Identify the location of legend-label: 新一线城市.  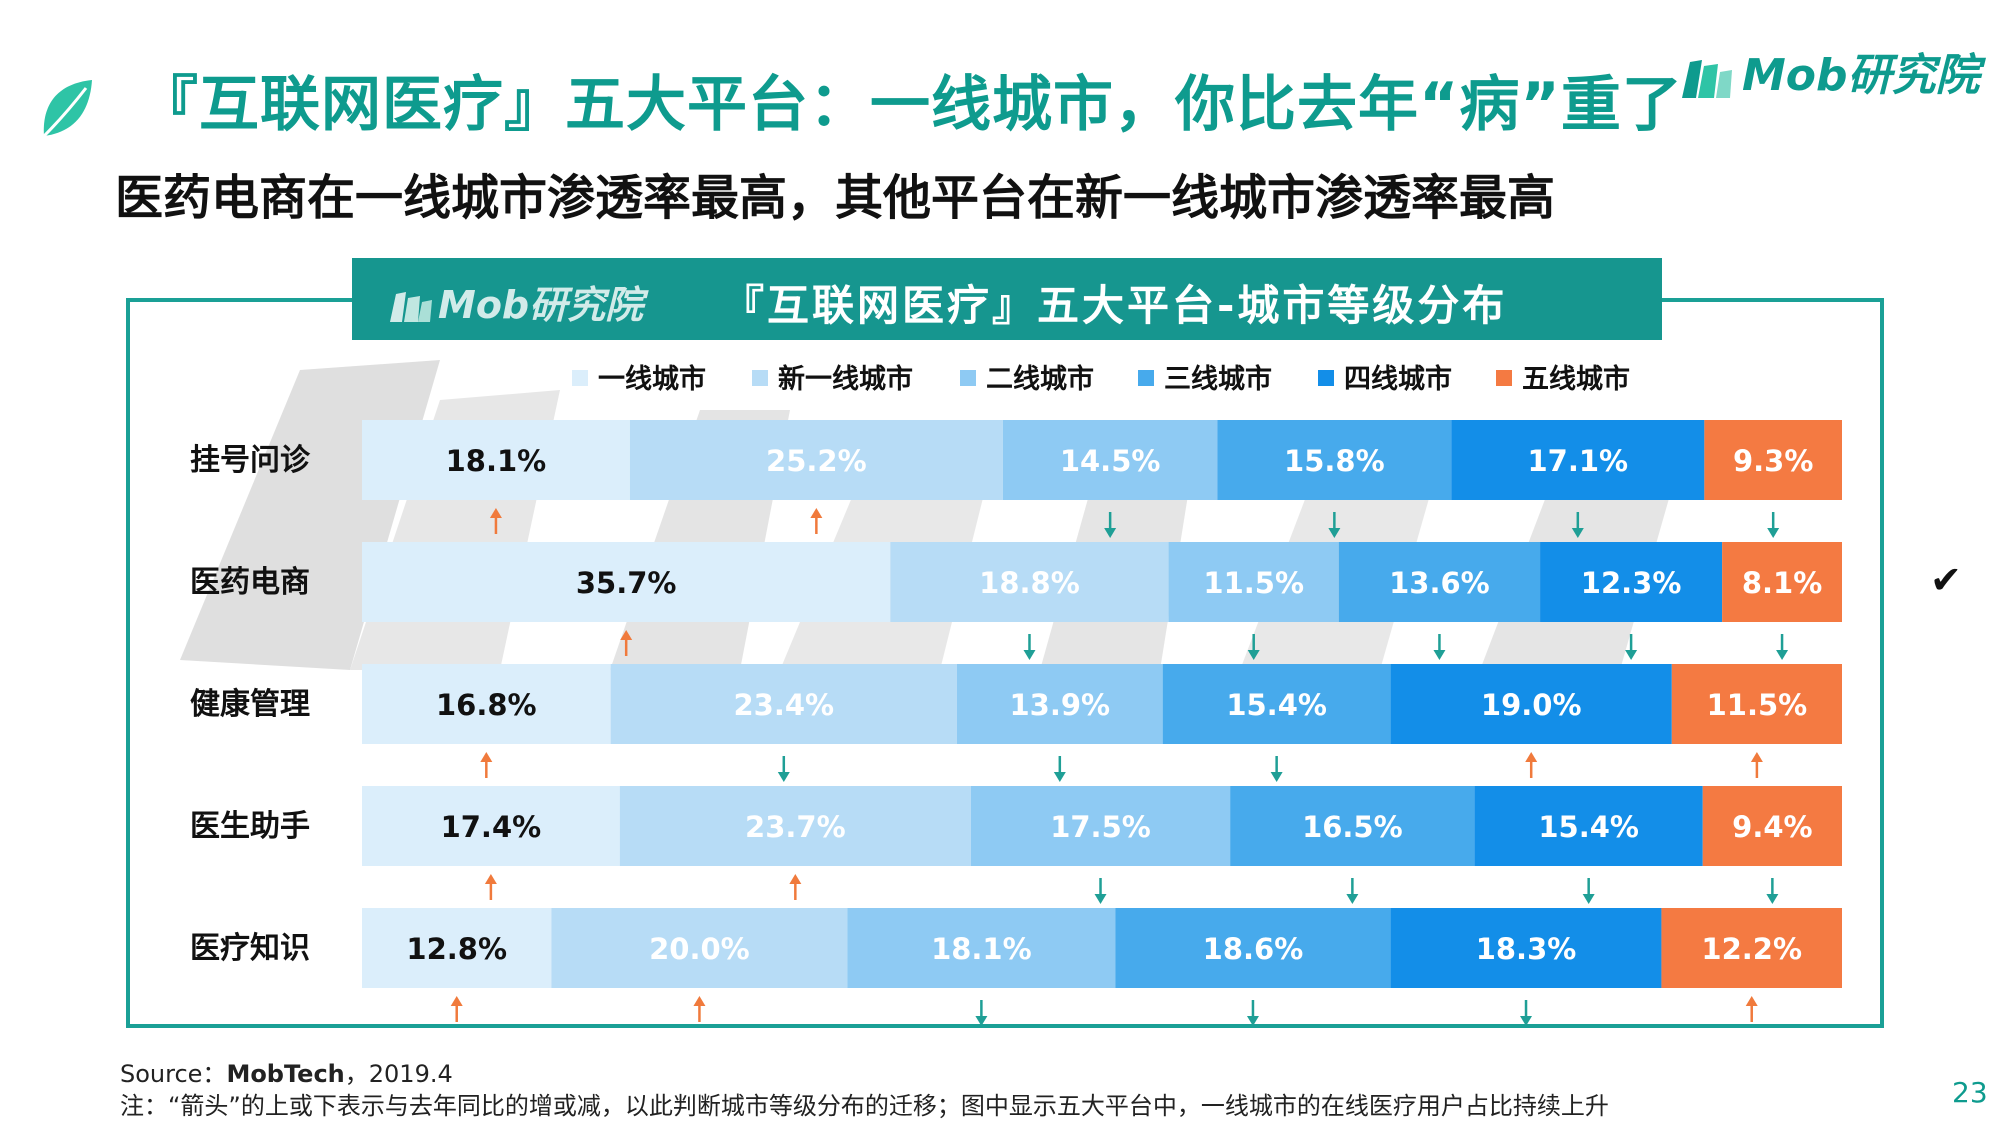
(845, 379).